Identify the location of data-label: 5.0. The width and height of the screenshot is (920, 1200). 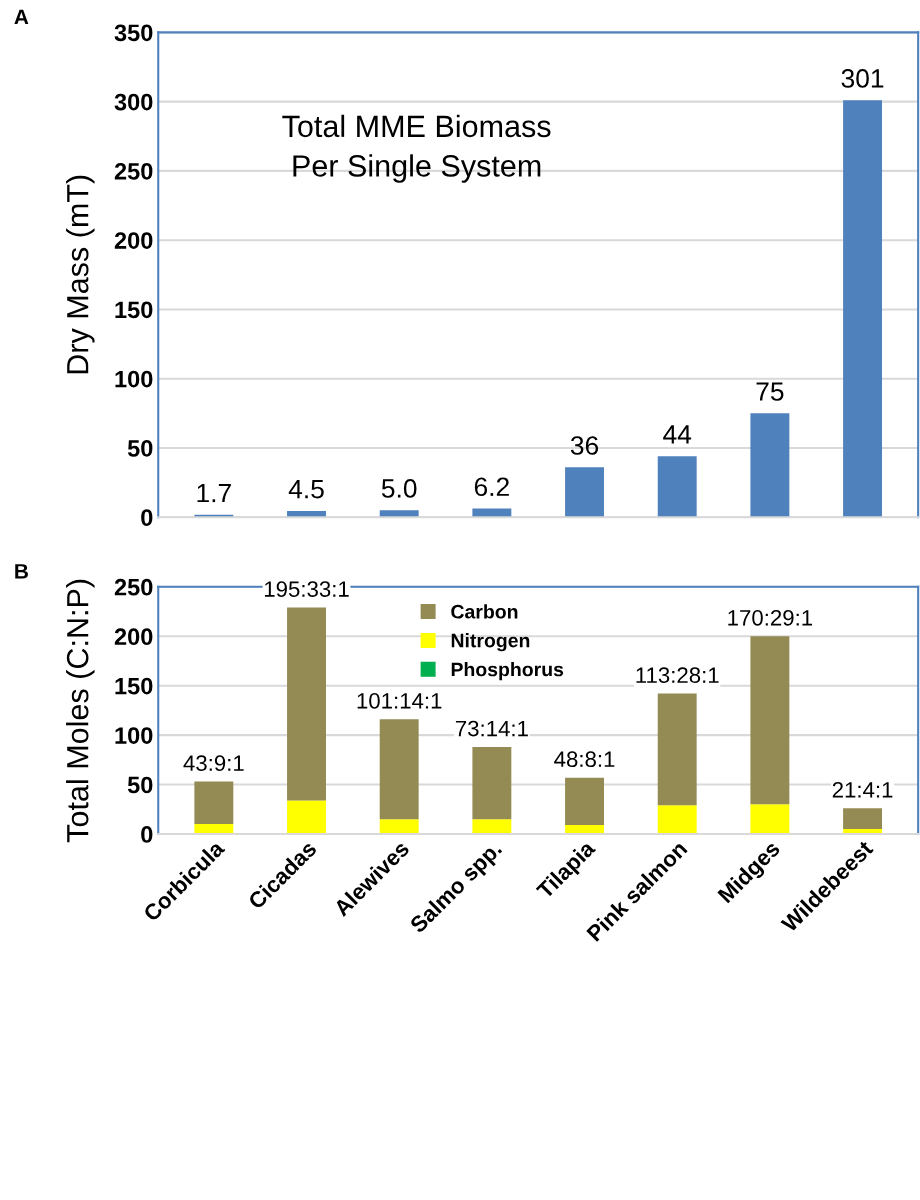
(399, 488).